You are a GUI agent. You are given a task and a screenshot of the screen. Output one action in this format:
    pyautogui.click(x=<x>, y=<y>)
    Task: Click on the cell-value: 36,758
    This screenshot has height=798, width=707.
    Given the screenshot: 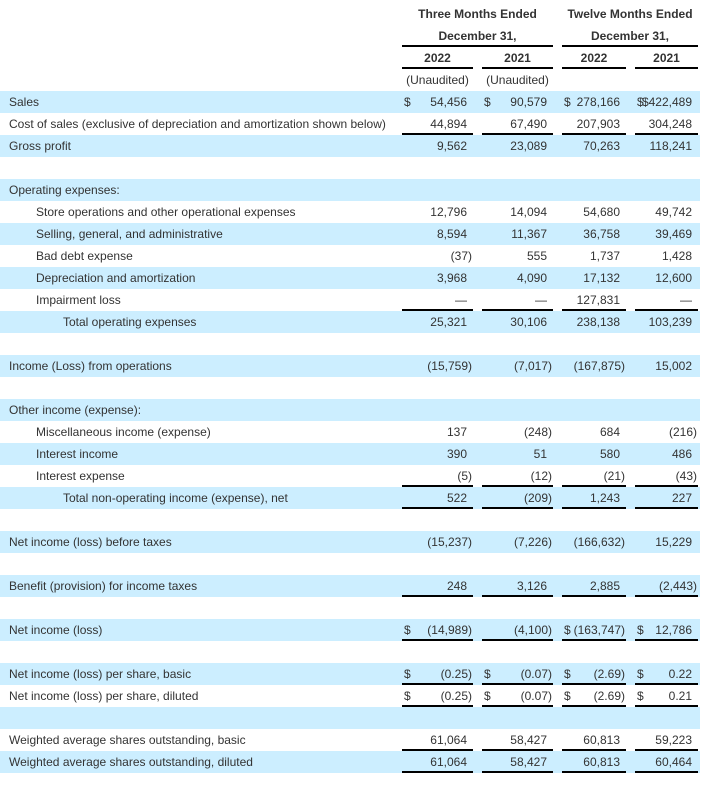 What is the action you would take?
    pyautogui.click(x=601, y=234)
    